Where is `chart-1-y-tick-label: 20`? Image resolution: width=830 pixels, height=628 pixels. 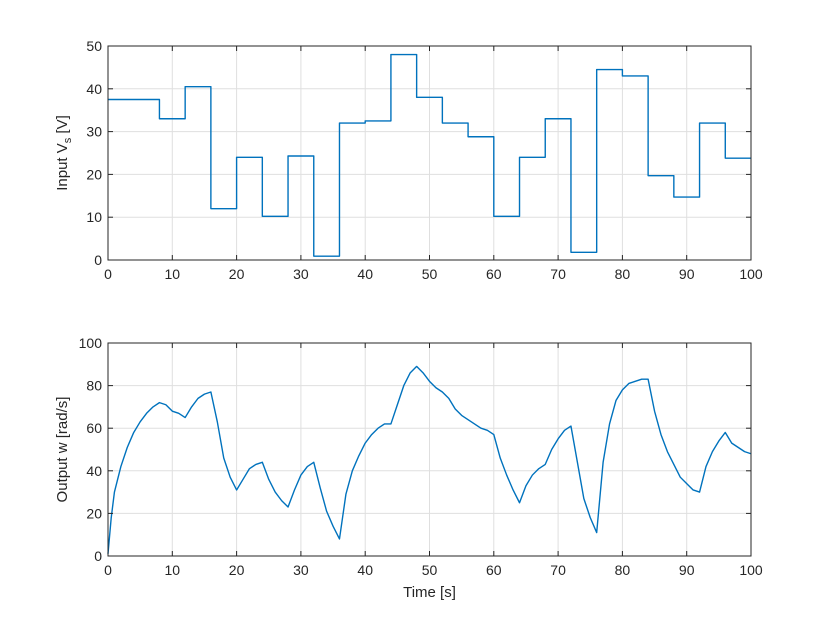
chart-1-y-tick-label: 20 is located at coordinates (94, 174).